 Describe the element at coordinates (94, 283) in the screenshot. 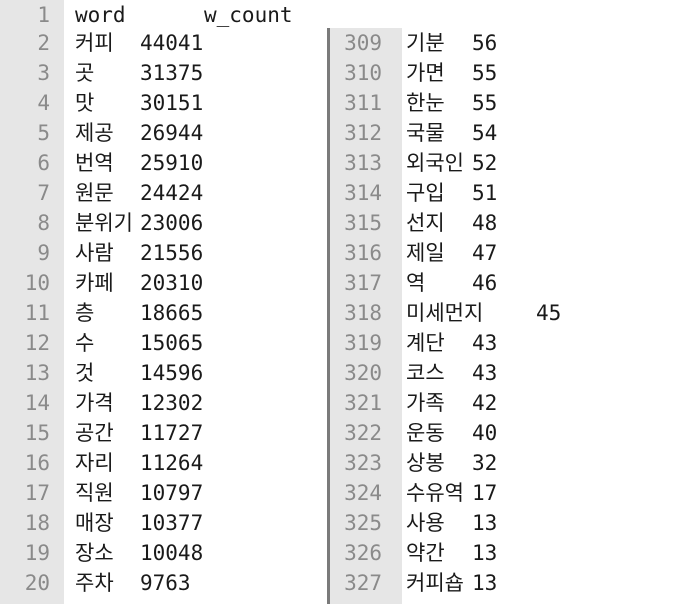

I see `word-cell: 카페` at that location.